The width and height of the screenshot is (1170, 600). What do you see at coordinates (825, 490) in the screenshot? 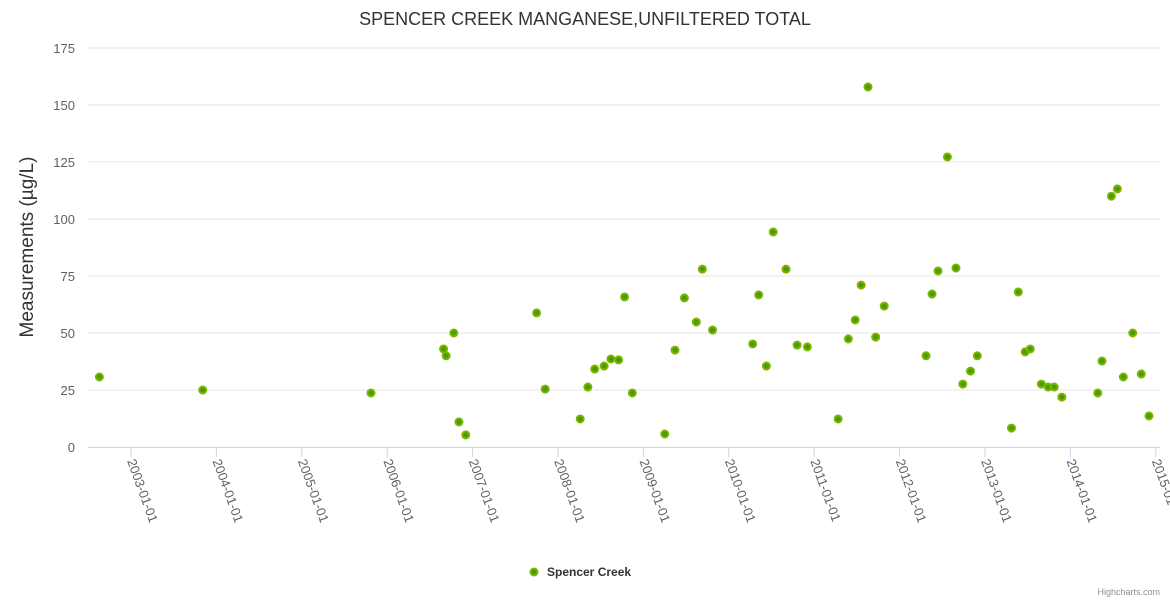
I see `x-tick-label: 2011-01-01` at bounding box center [825, 490].